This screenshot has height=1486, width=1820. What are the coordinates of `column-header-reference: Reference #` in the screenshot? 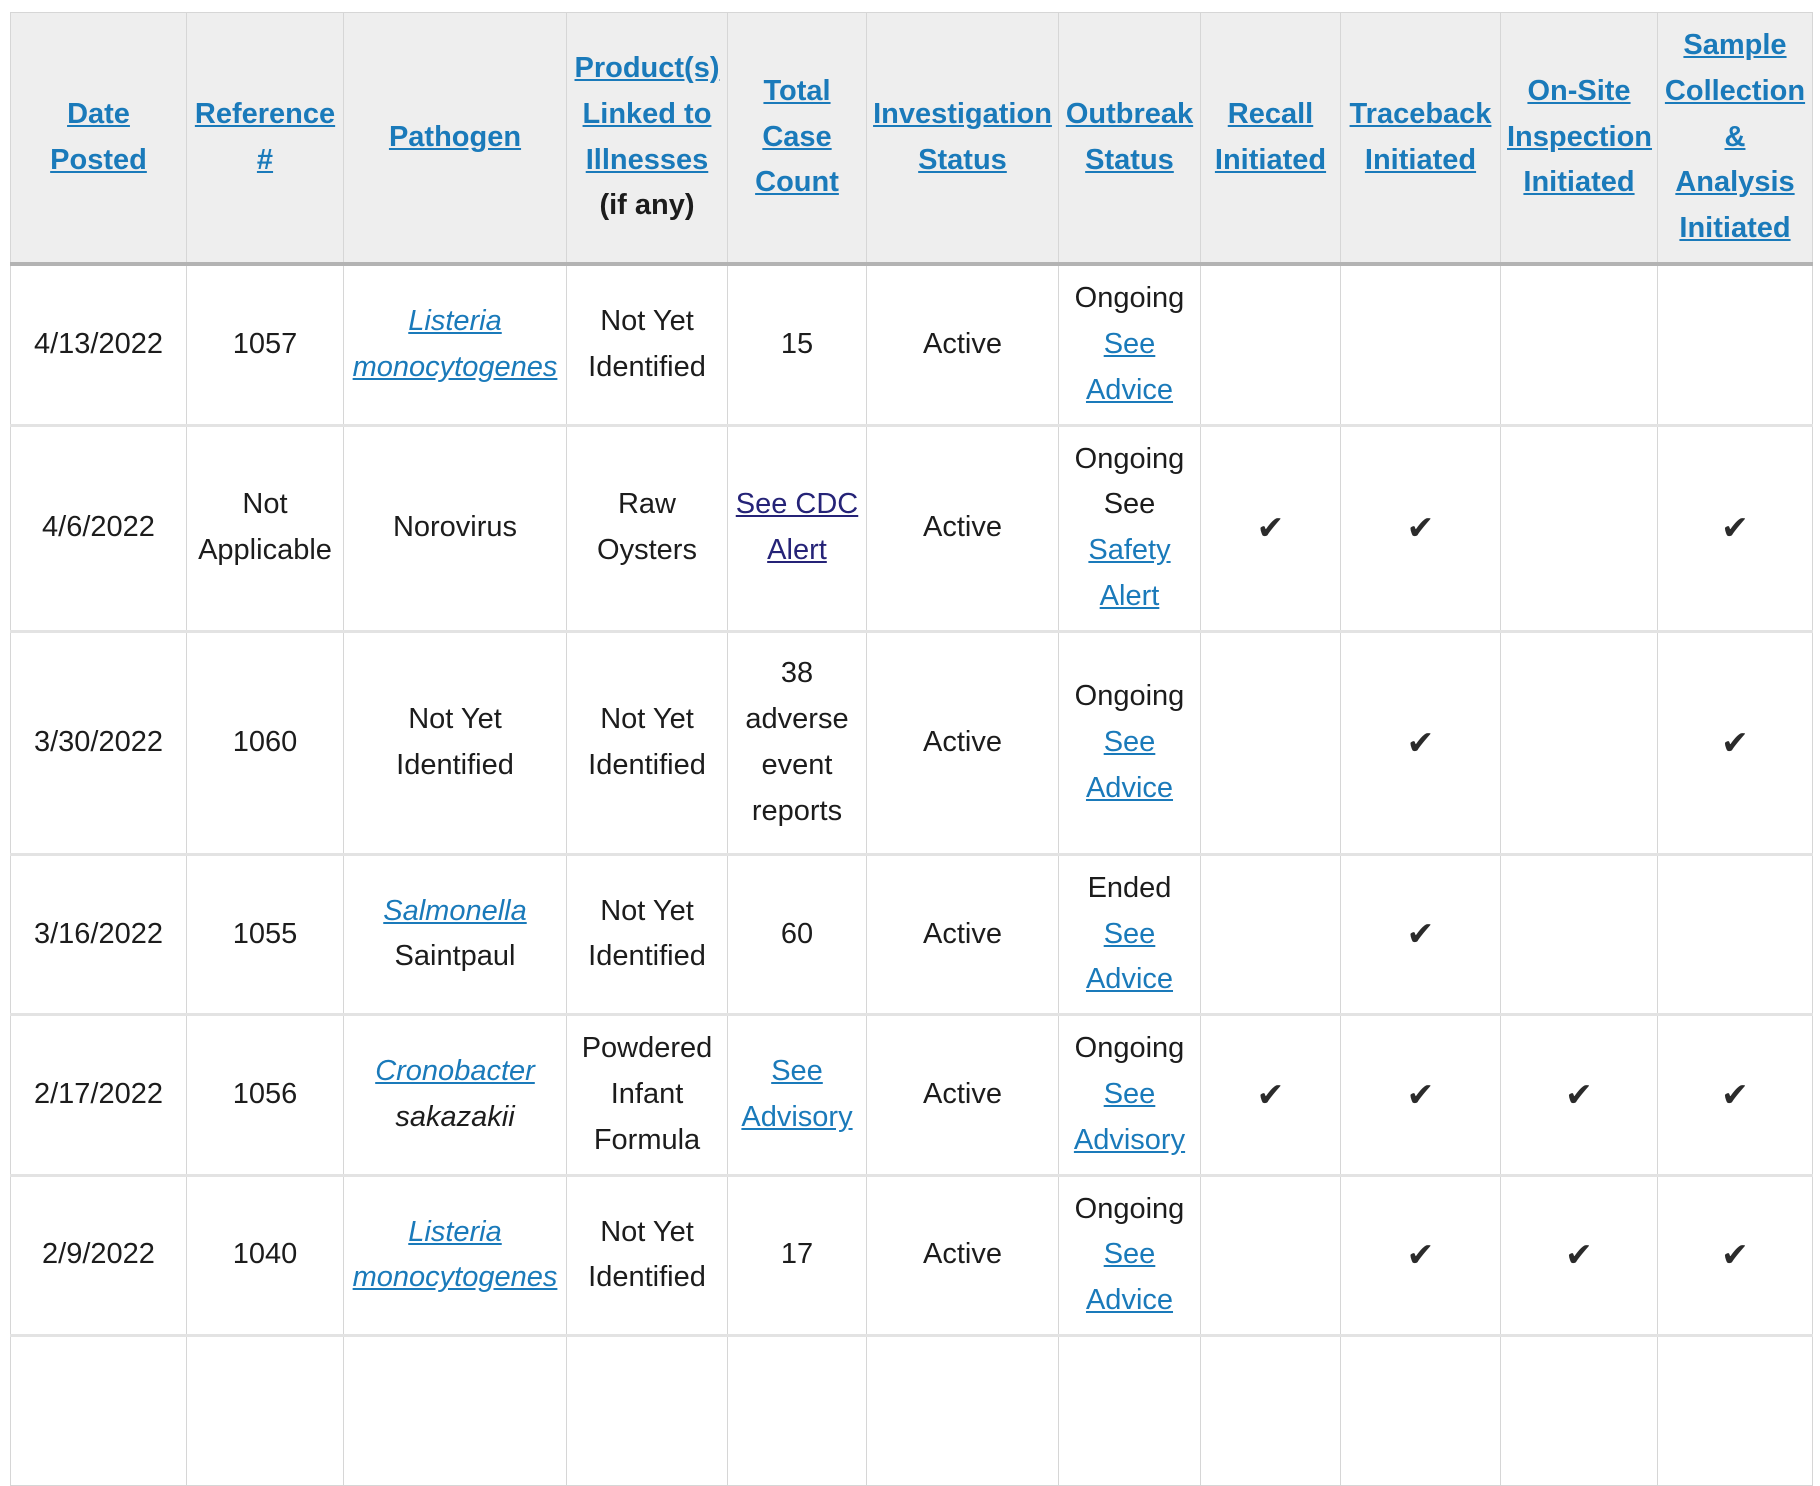 It's located at (265, 139).